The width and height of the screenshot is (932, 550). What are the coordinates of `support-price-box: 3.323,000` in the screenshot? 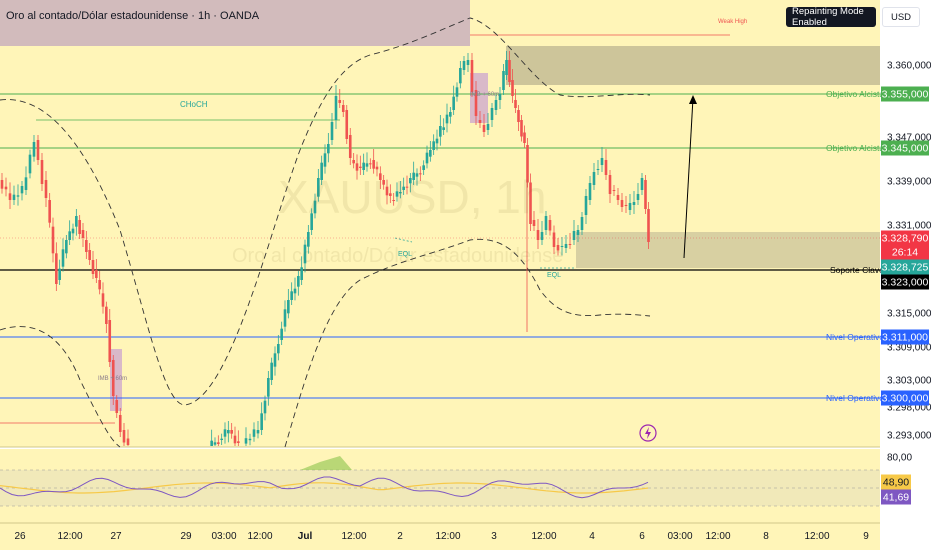 It's located at (905, 282).